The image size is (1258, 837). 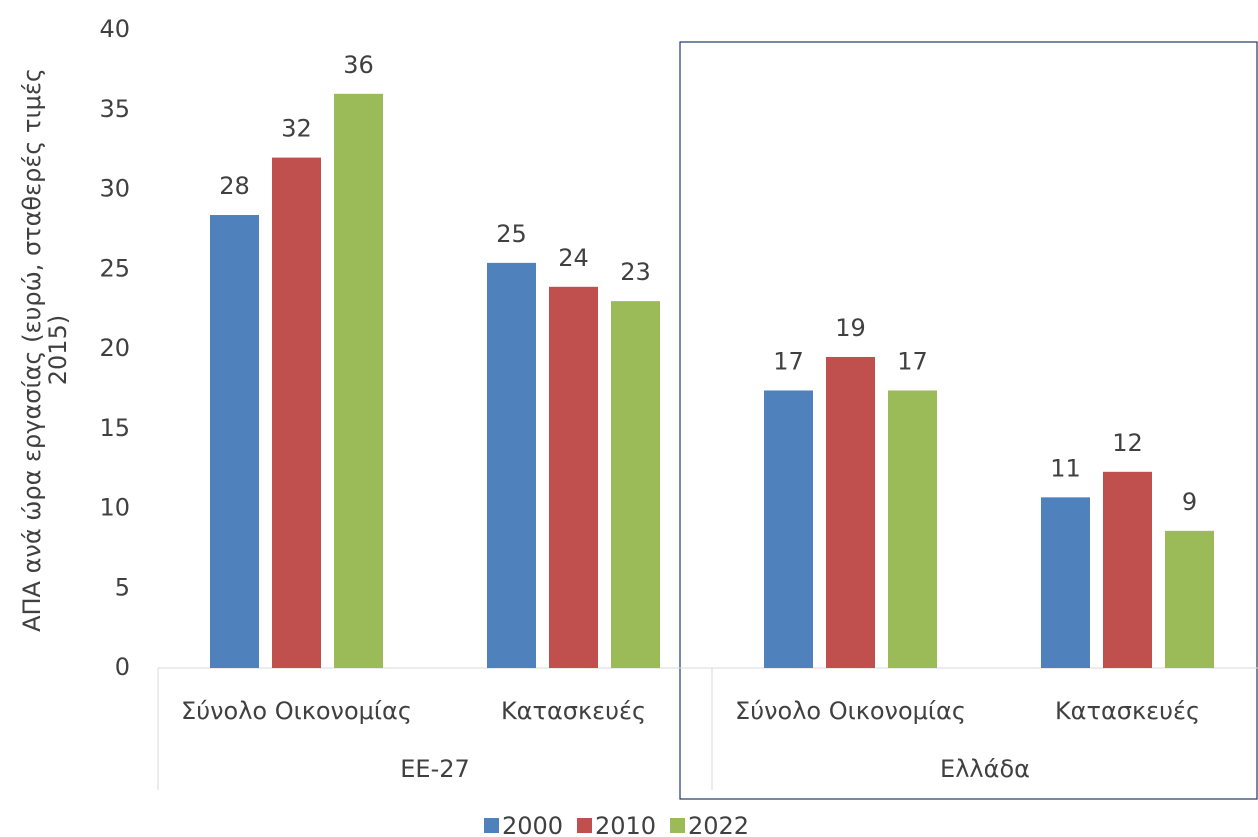 What do you see at coordinates (122, 587) in the screenshot?
I see `y-tick-label: 5` at bounding box center [122, 587].